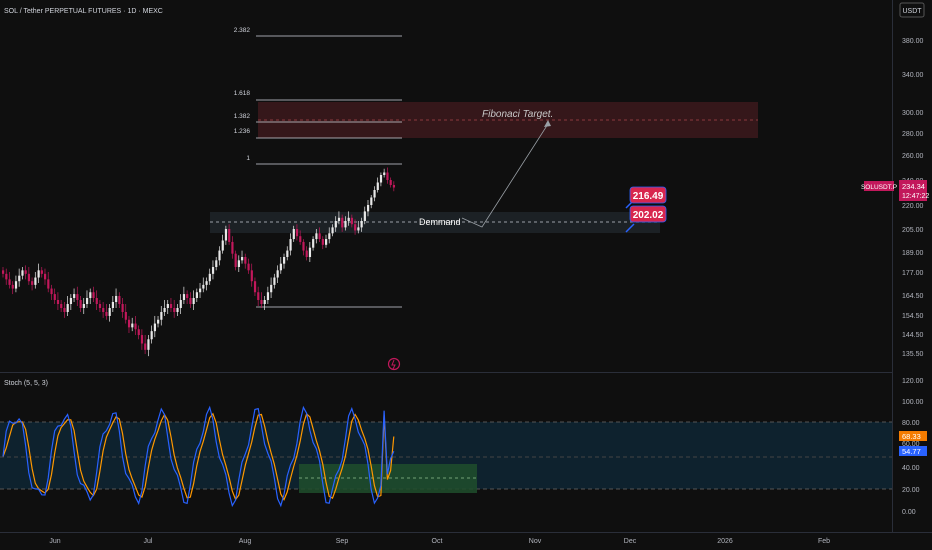 Image resolution: width=932 pixels, height=550 pixels. What do you see at coordinates (517, 114) in the screenshot?
I see `fib-target-label: Fibonaci Target.` at bounding box center [517, 114].